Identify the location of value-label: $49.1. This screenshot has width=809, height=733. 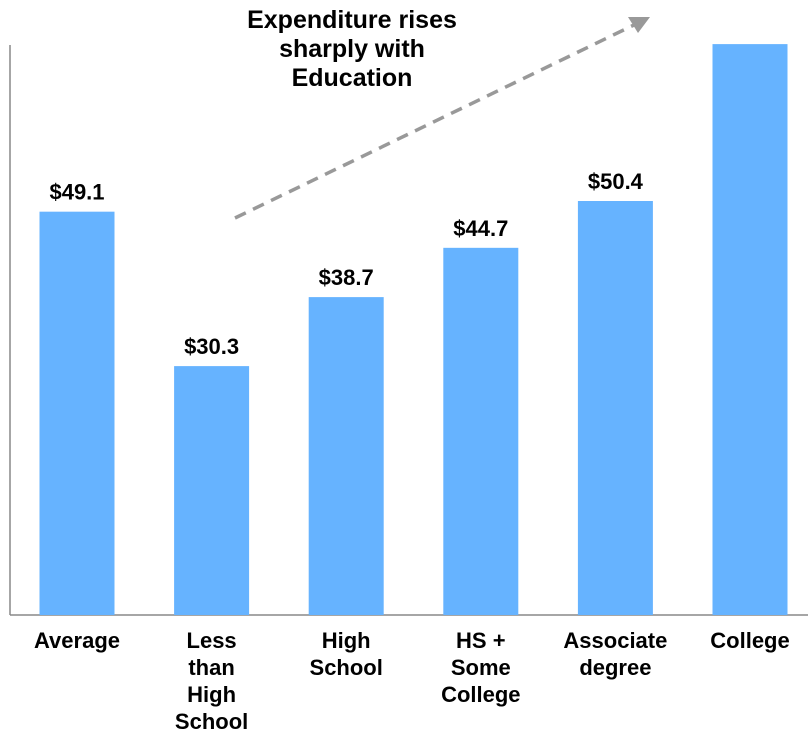
(76, 192).